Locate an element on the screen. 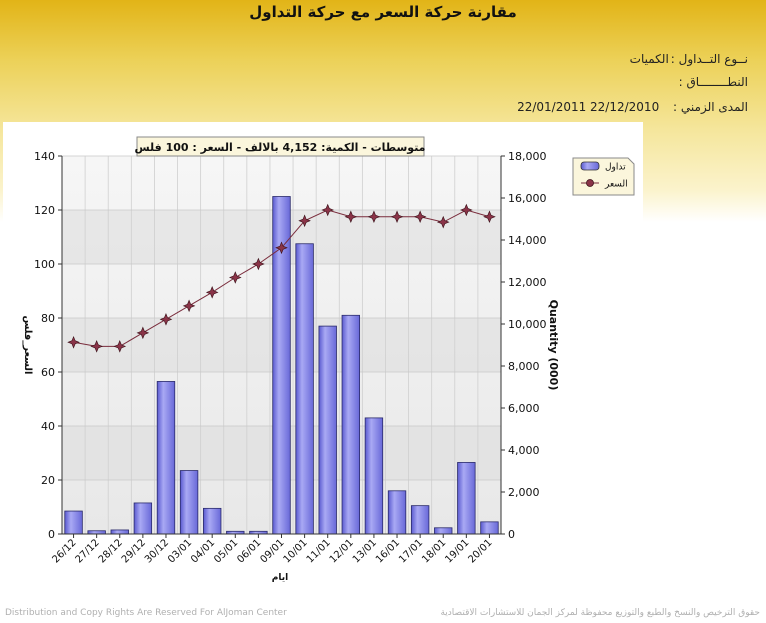  range-row: النطــــــــاق : is located at coordinates (712, 82).